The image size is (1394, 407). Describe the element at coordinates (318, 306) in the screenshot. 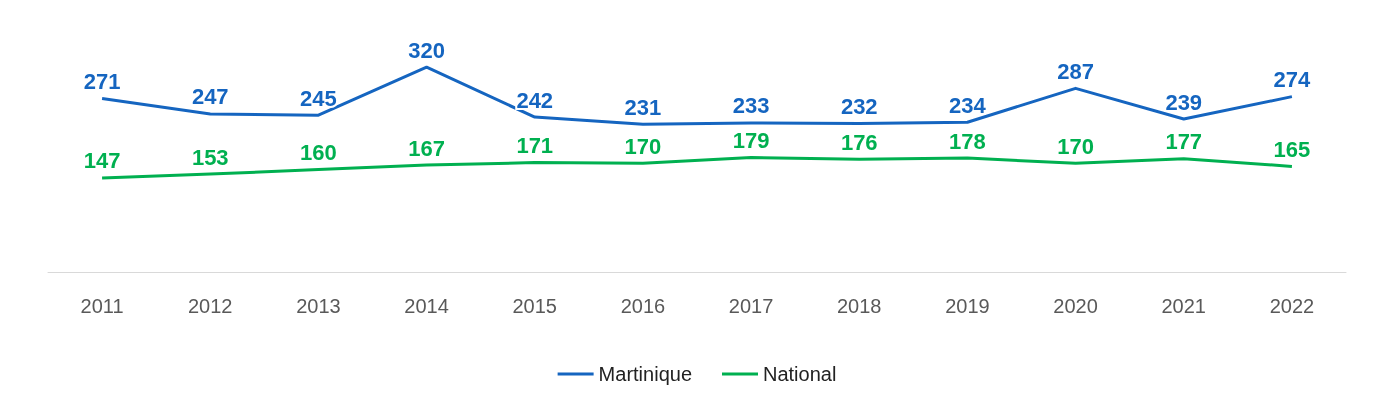

I see `x-tick-label: 2013` at that location.